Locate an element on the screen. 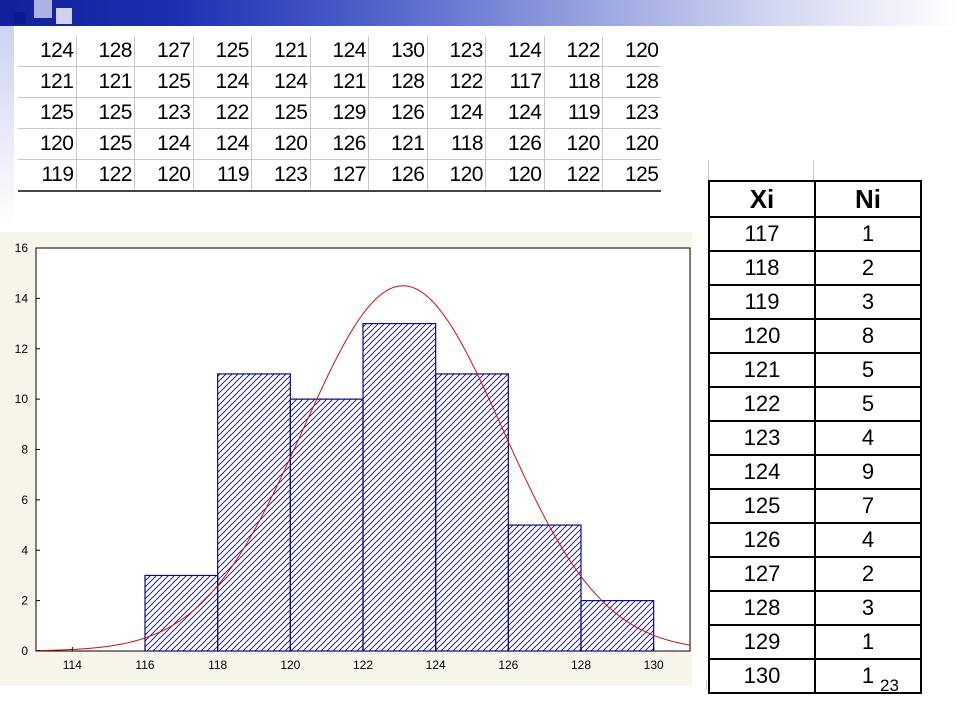 The image size is (960, 720). frequency-row: 120 8 is located at coordinates (815, 336).